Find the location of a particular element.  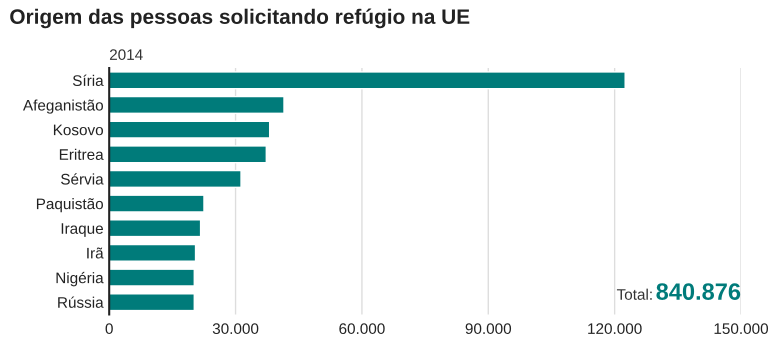

x-tick-label: 30.000 is located at coordinates (235, 328).